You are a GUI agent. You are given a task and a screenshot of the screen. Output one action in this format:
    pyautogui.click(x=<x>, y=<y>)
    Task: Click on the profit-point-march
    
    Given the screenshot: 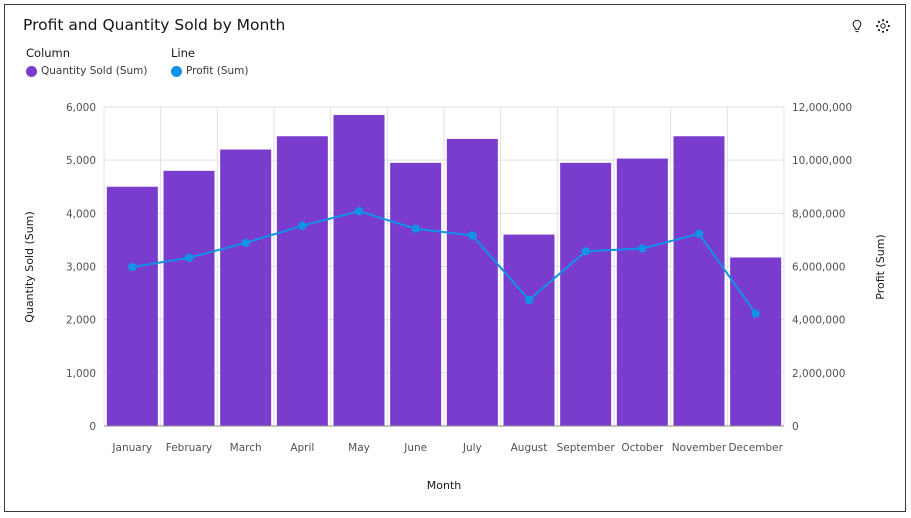 What is the action you would take?
    pyautogui.click(x=245, y=243)
    